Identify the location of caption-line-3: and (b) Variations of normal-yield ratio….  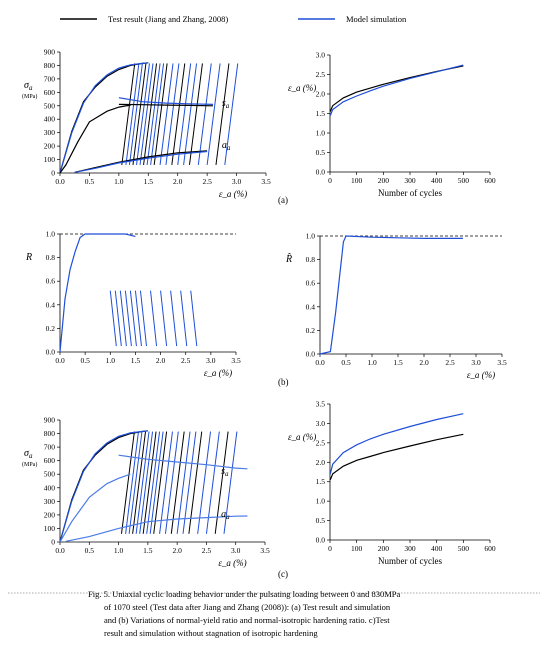
(247, 620).